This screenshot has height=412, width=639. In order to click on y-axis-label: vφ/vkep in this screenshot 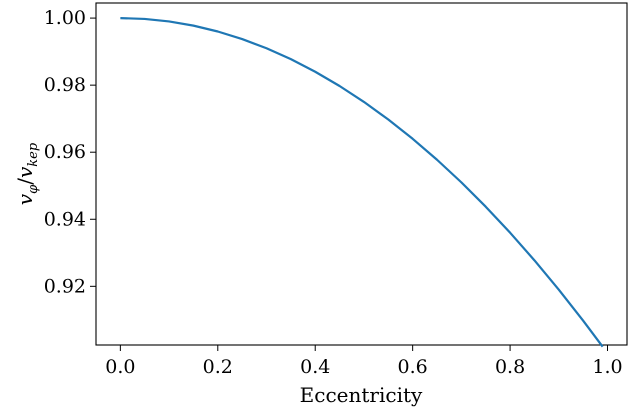, I will do `click(27, 173)`.